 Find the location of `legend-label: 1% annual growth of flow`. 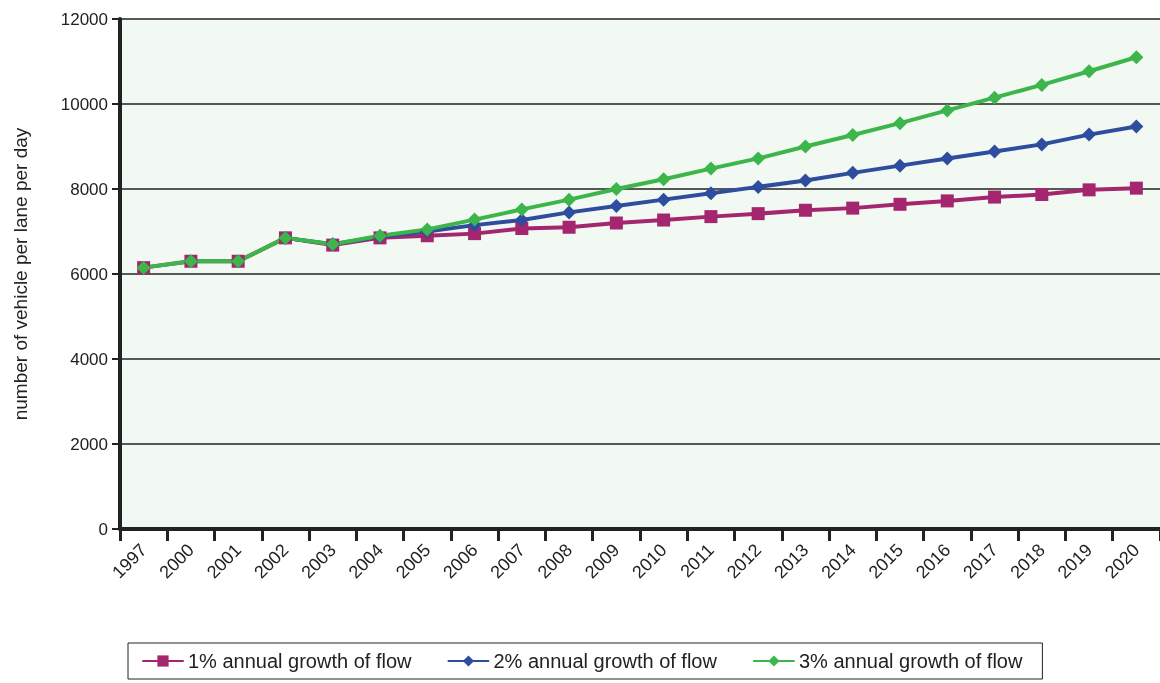

legend-label: 1% annual growth of flow is located at coordinates (300, 661).